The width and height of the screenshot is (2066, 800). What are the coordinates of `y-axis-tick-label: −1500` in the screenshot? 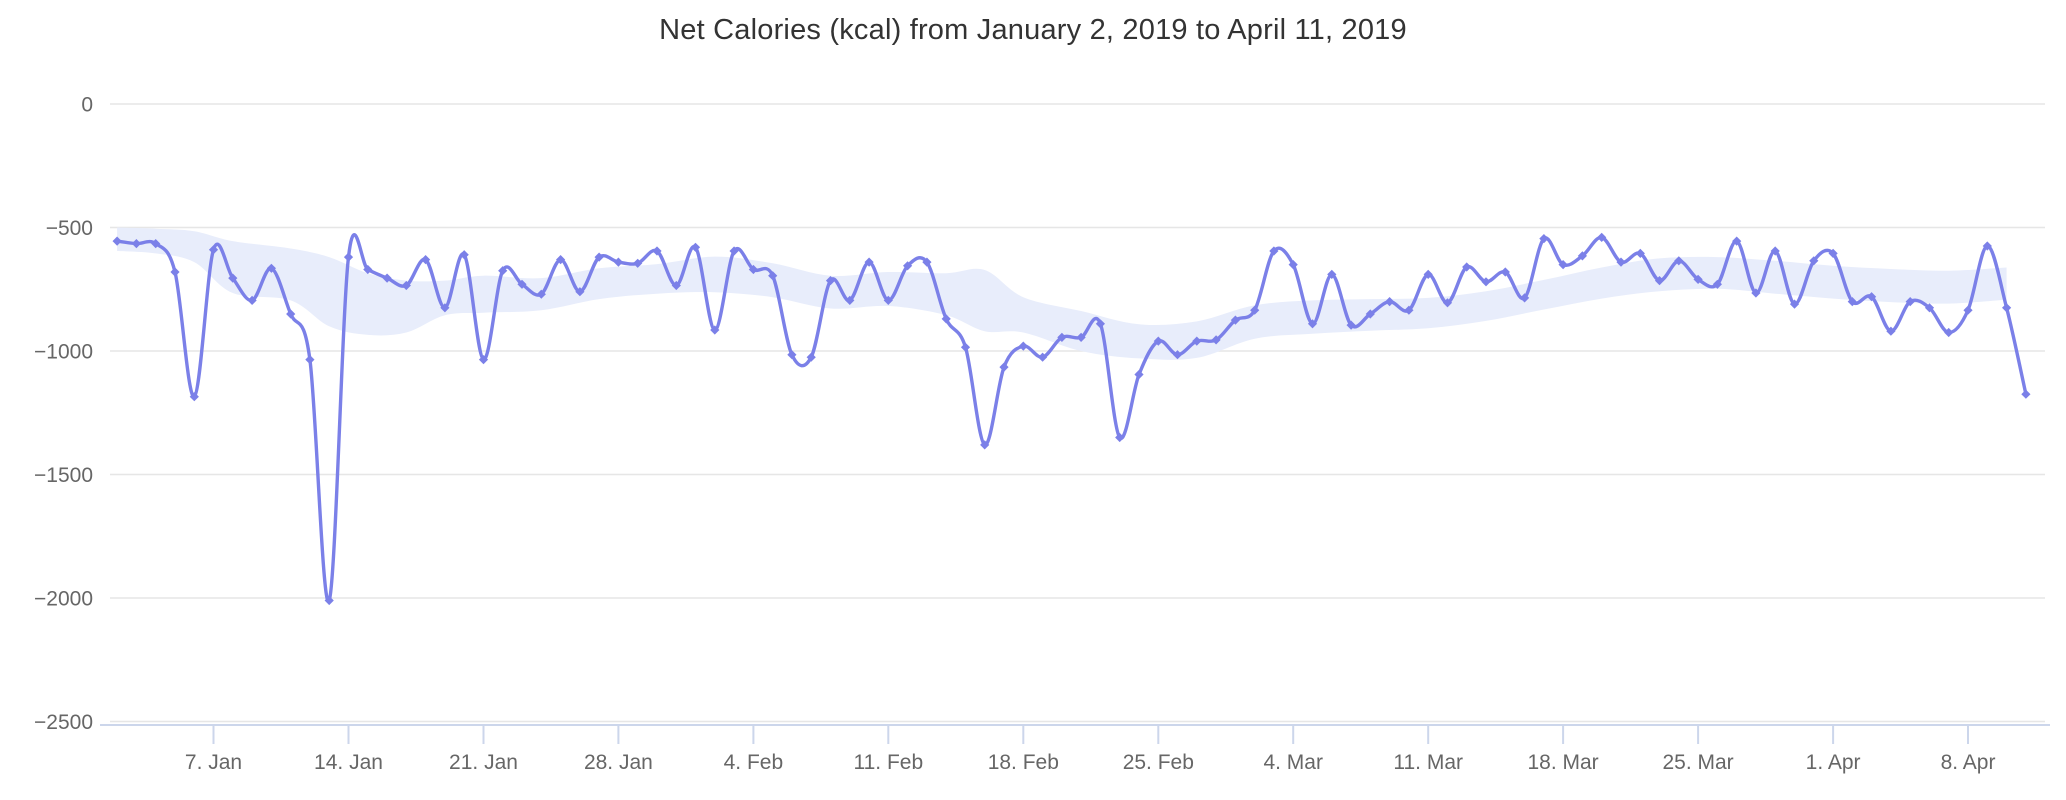 It's located at (63, 475).